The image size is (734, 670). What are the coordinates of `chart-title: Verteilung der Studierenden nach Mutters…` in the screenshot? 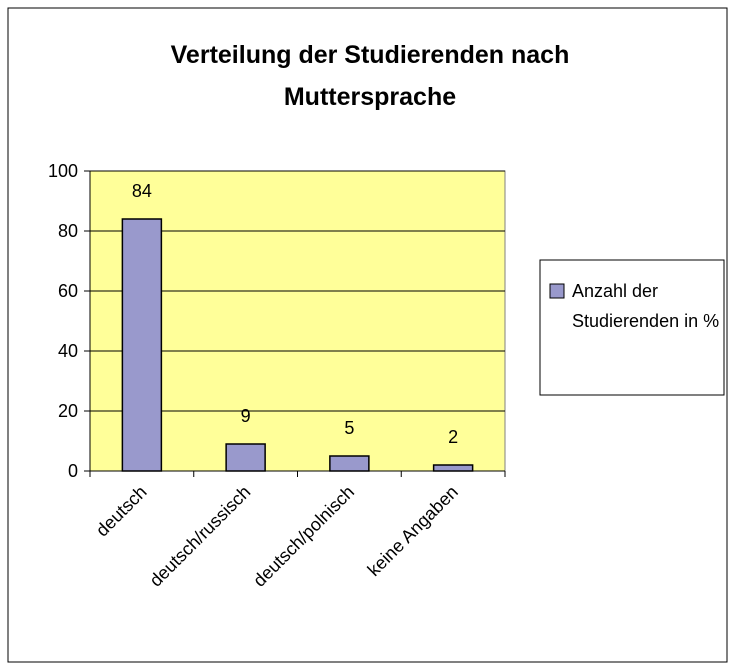 It's located at (370, 76).